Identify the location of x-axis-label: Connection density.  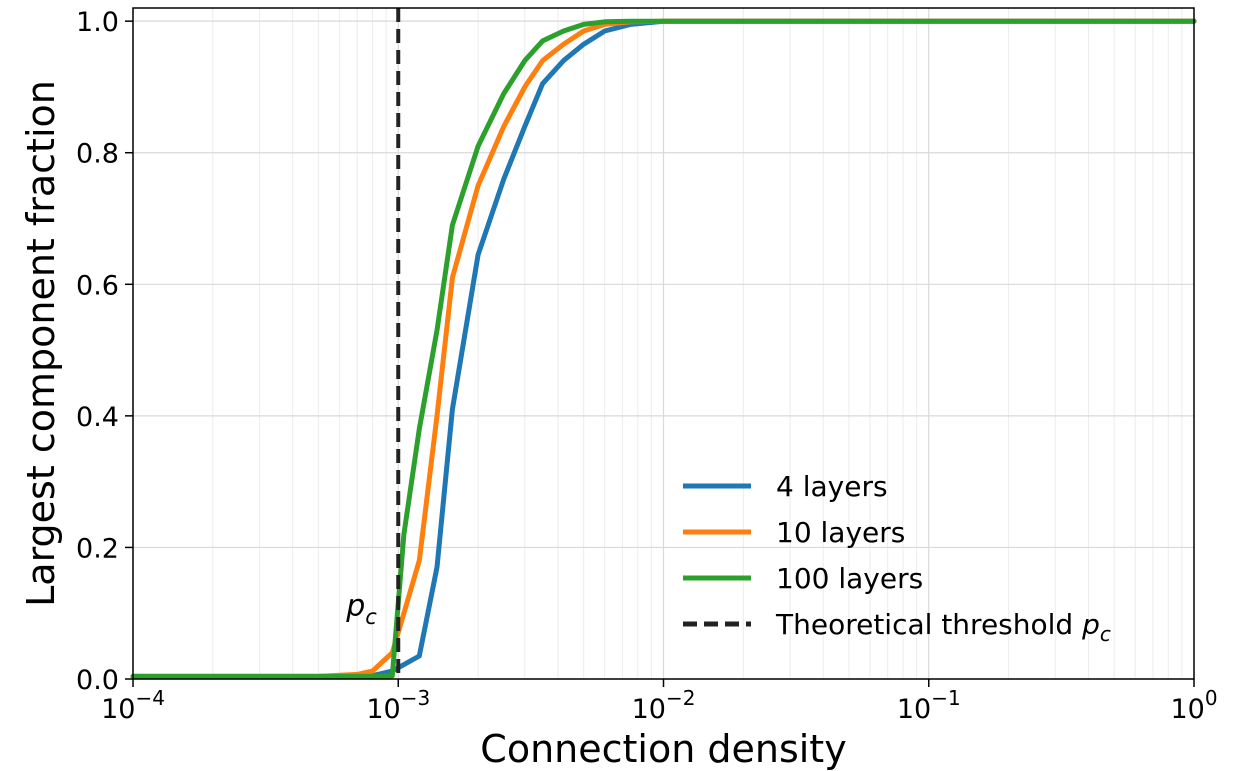
(663, 749).